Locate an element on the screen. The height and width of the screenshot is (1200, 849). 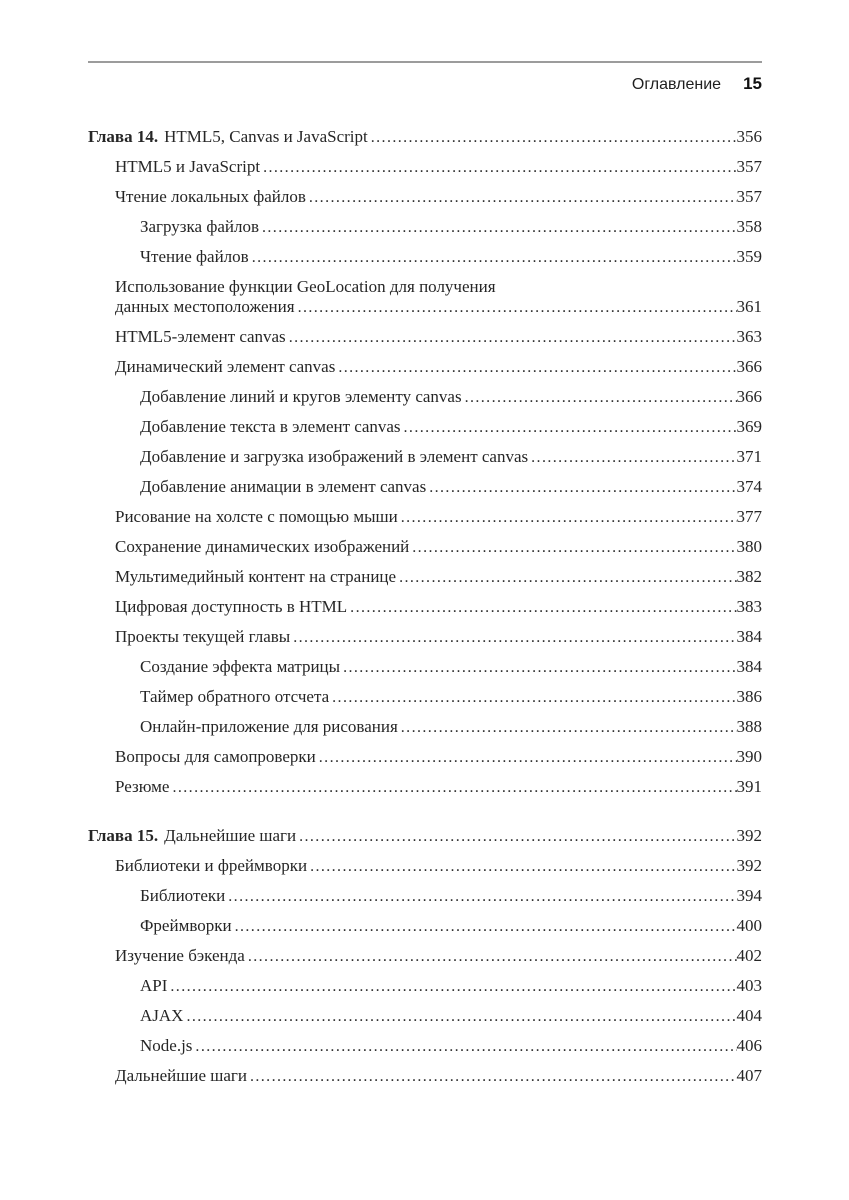
toc-entry: Онлайн-приложение для рисования 388 is located at coordinates (425, 727).